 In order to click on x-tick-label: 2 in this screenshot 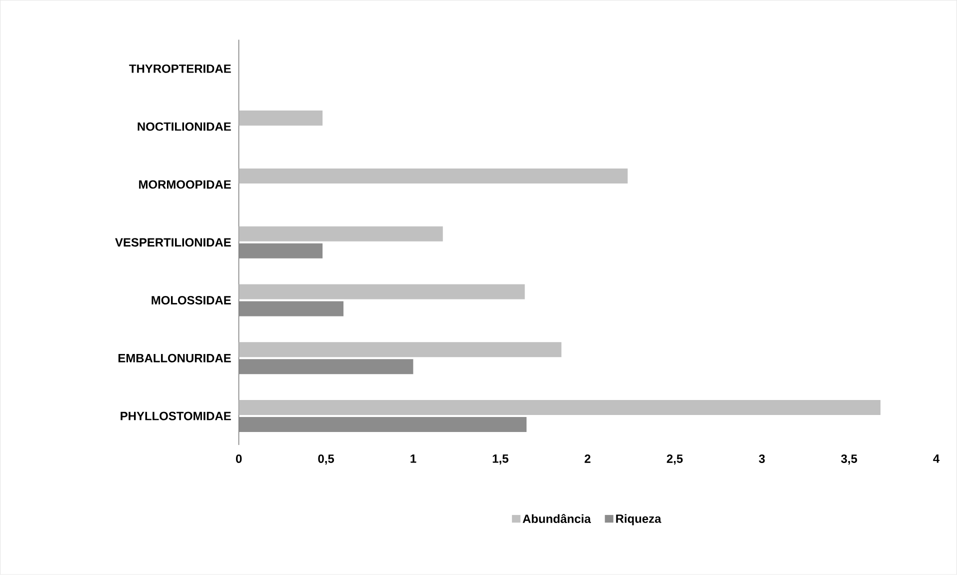, I will do `click(587, 458)`.